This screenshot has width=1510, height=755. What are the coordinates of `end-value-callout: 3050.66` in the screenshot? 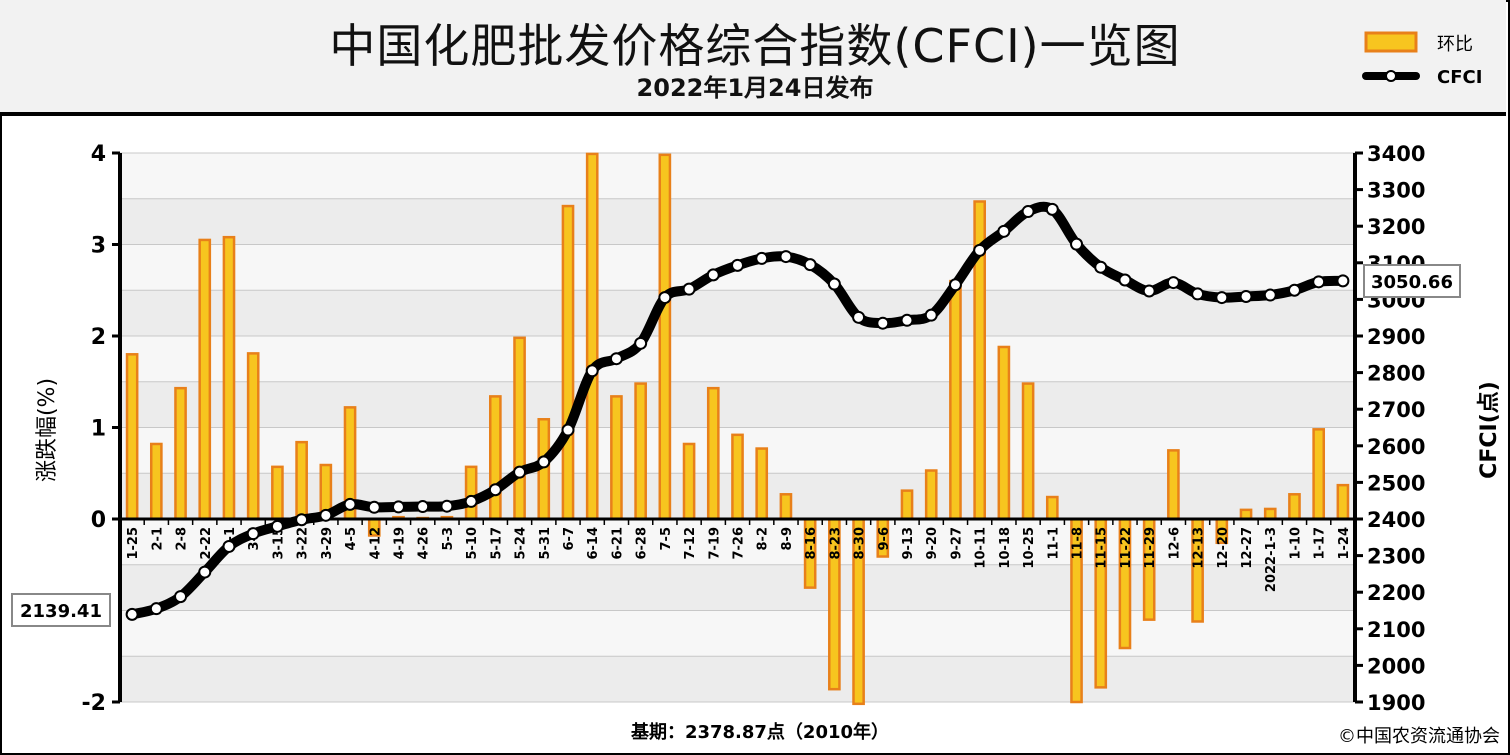 It's located at (1412, 281).